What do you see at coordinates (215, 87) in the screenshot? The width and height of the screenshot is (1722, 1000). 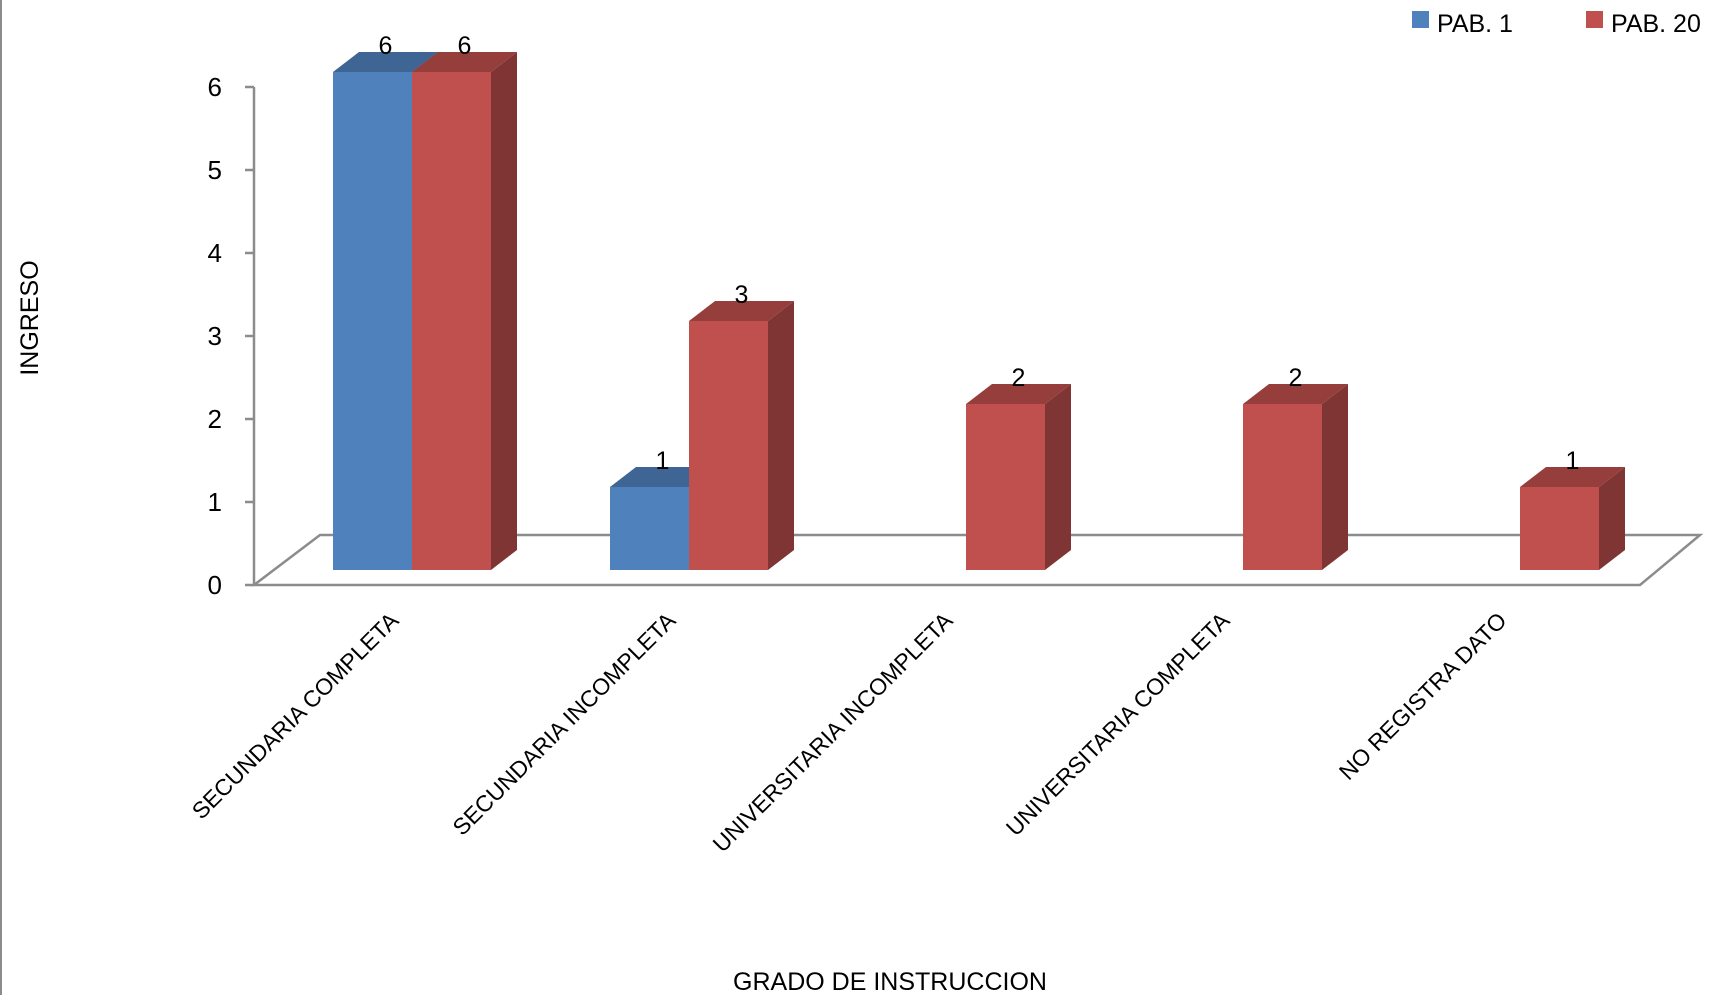 I see `y-tick-label: 6` at bounding box center [215, 87].